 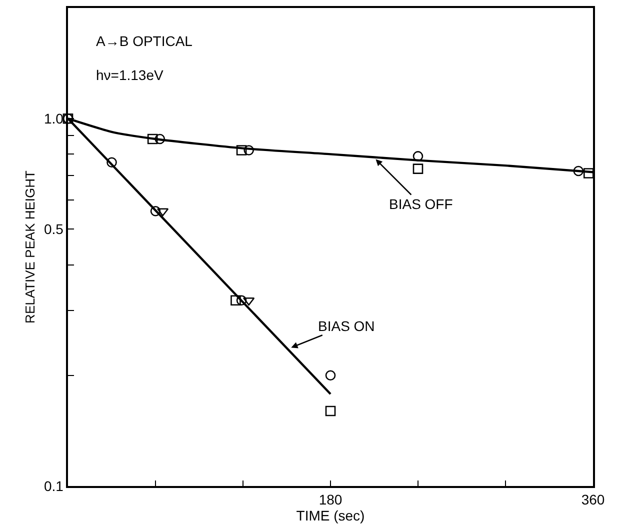 I want to click on annotation: BIAS OFF, so click(x=421, y=204).